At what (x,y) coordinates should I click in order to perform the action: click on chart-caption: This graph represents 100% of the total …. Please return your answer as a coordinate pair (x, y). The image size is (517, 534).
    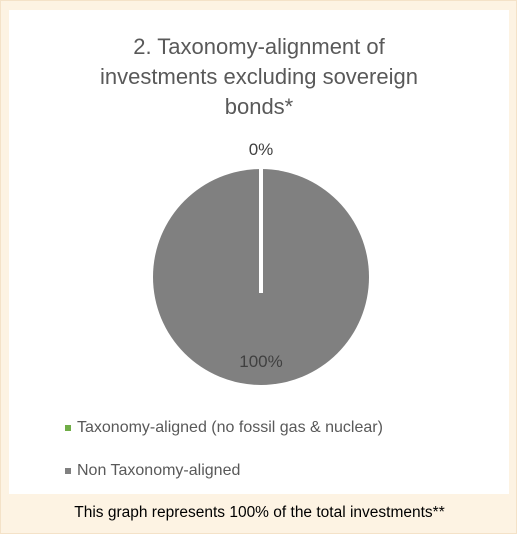
    Looking at the image, I should click on (259, 512).